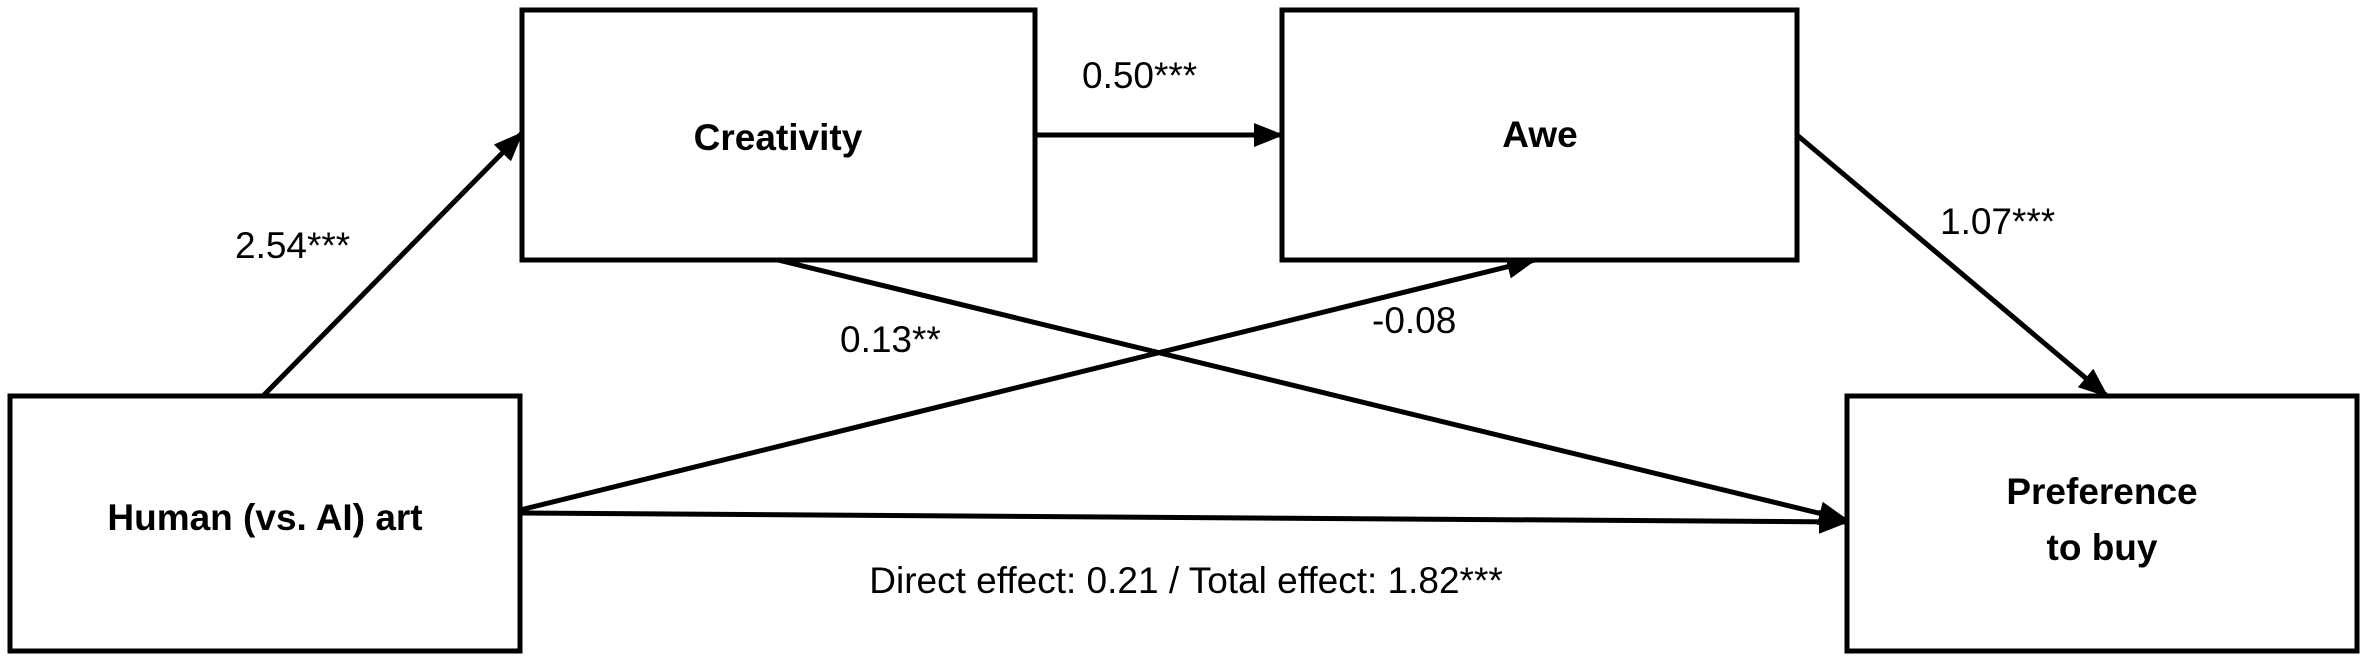 The image size is (2369, 657). I want to click on node-creativity: Creativity, so click(778, 135).